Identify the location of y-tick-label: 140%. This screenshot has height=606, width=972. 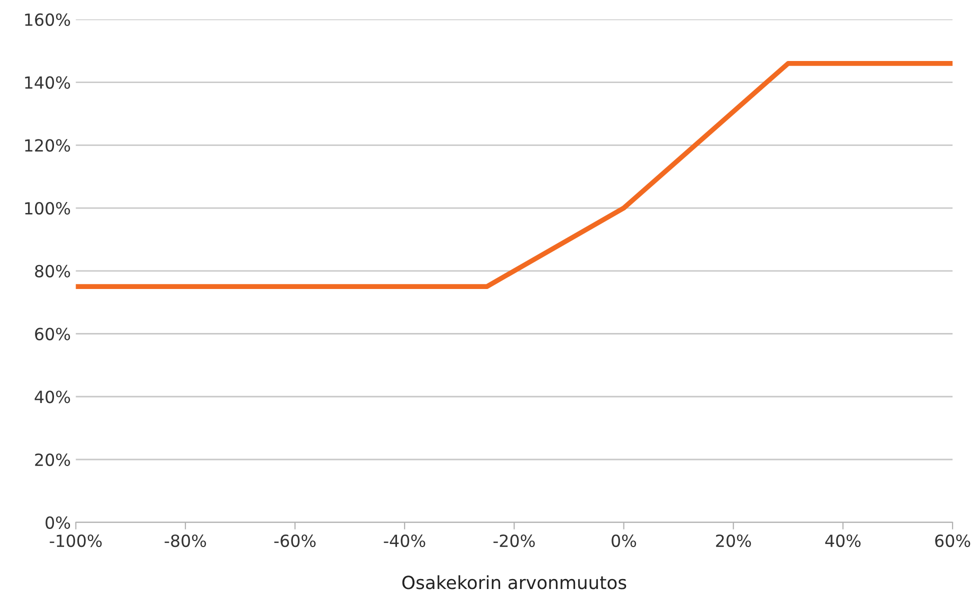
(47, 82).